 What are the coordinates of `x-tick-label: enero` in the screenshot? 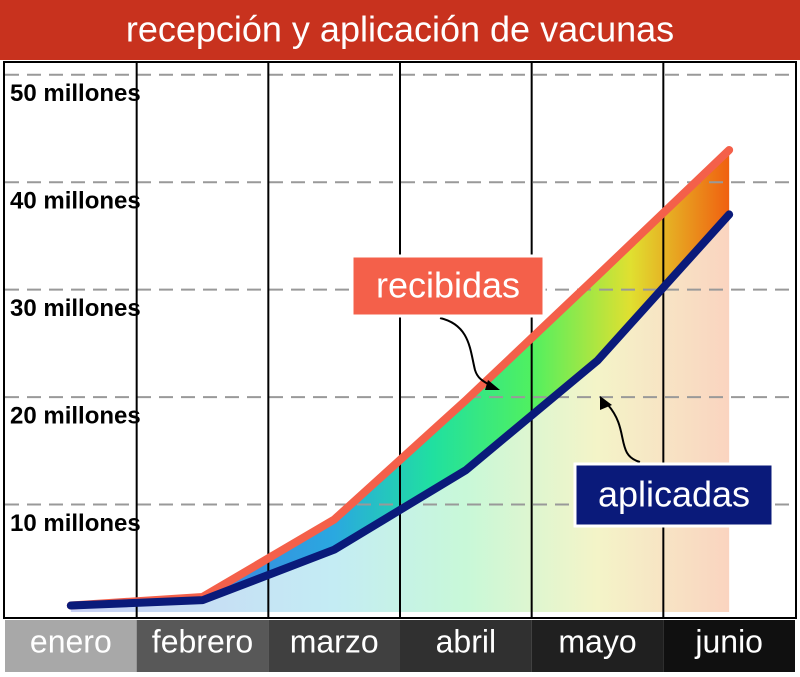 It's located at (71, 641).